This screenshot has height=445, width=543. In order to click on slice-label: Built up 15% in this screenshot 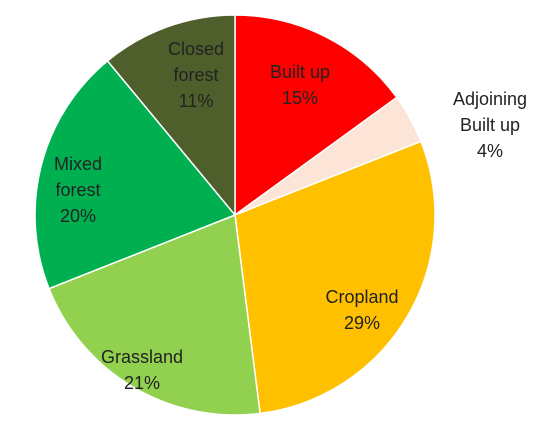, I will do `click(300, 85)`.